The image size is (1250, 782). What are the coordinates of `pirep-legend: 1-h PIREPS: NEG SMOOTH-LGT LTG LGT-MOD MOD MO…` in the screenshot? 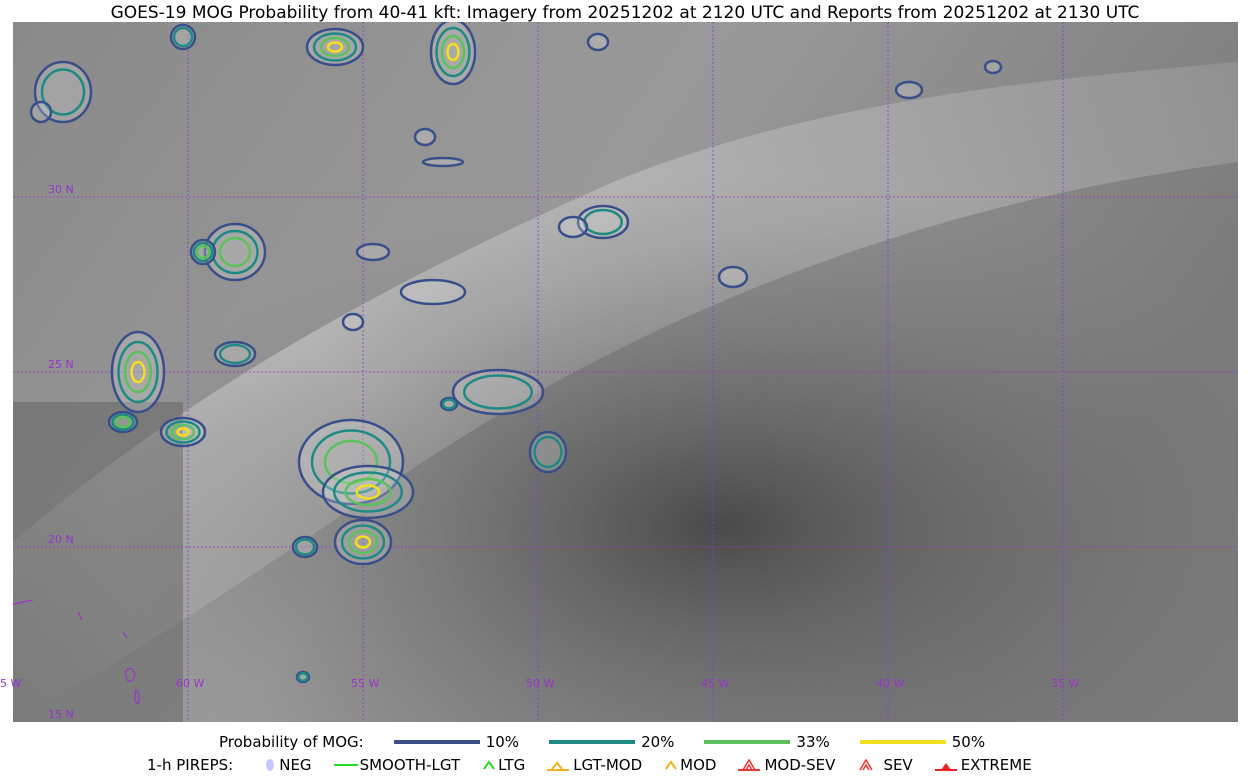 It's located at (625, 765).